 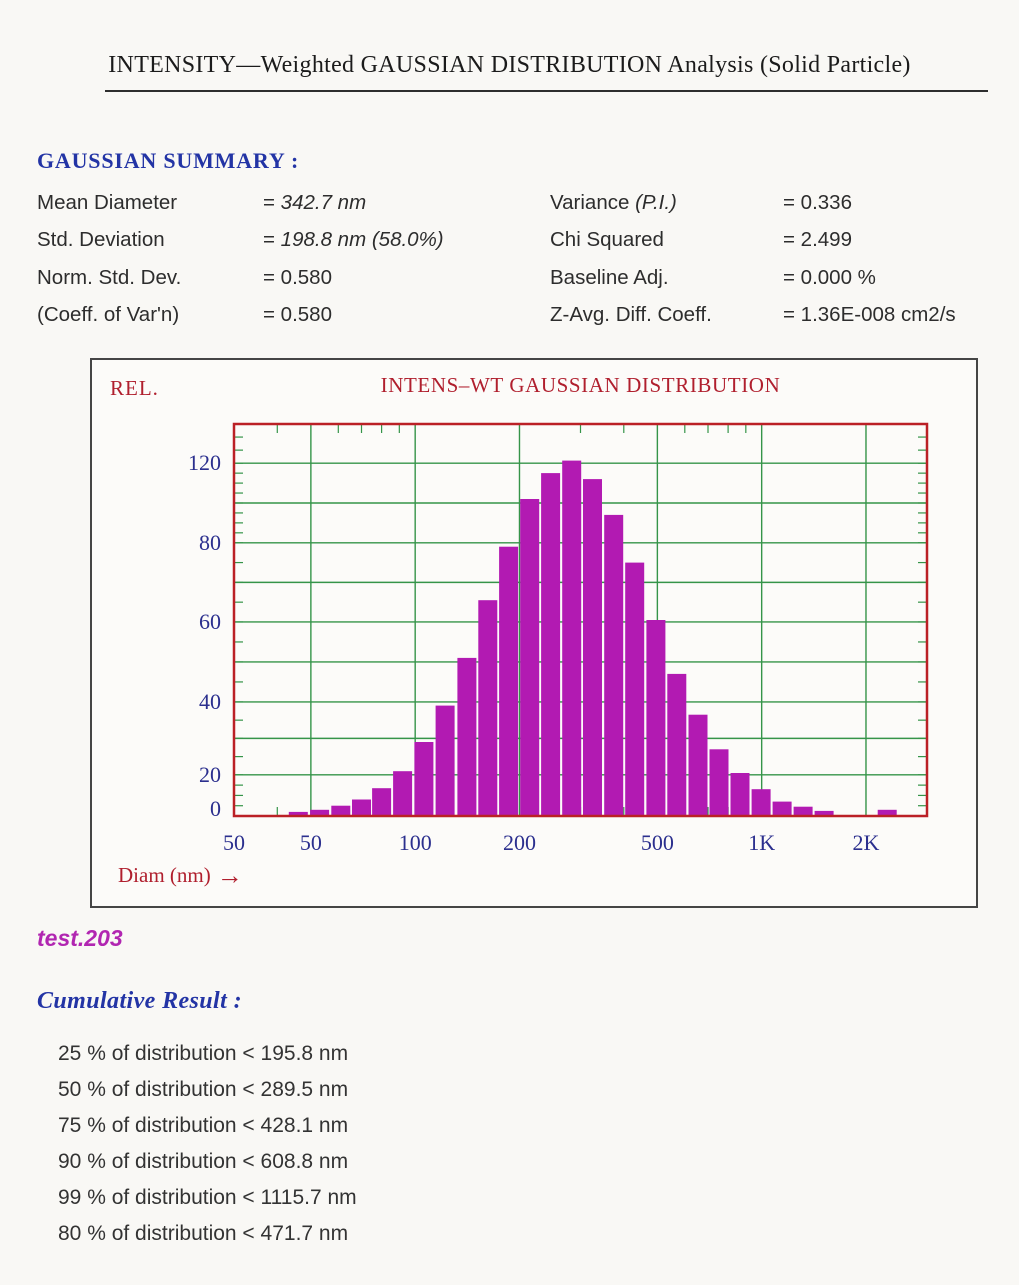 What do you see at coordinates (107, 202) in the screenshot?
I see `summary-label: Mean Diameter` at bounding box center [107, 202].